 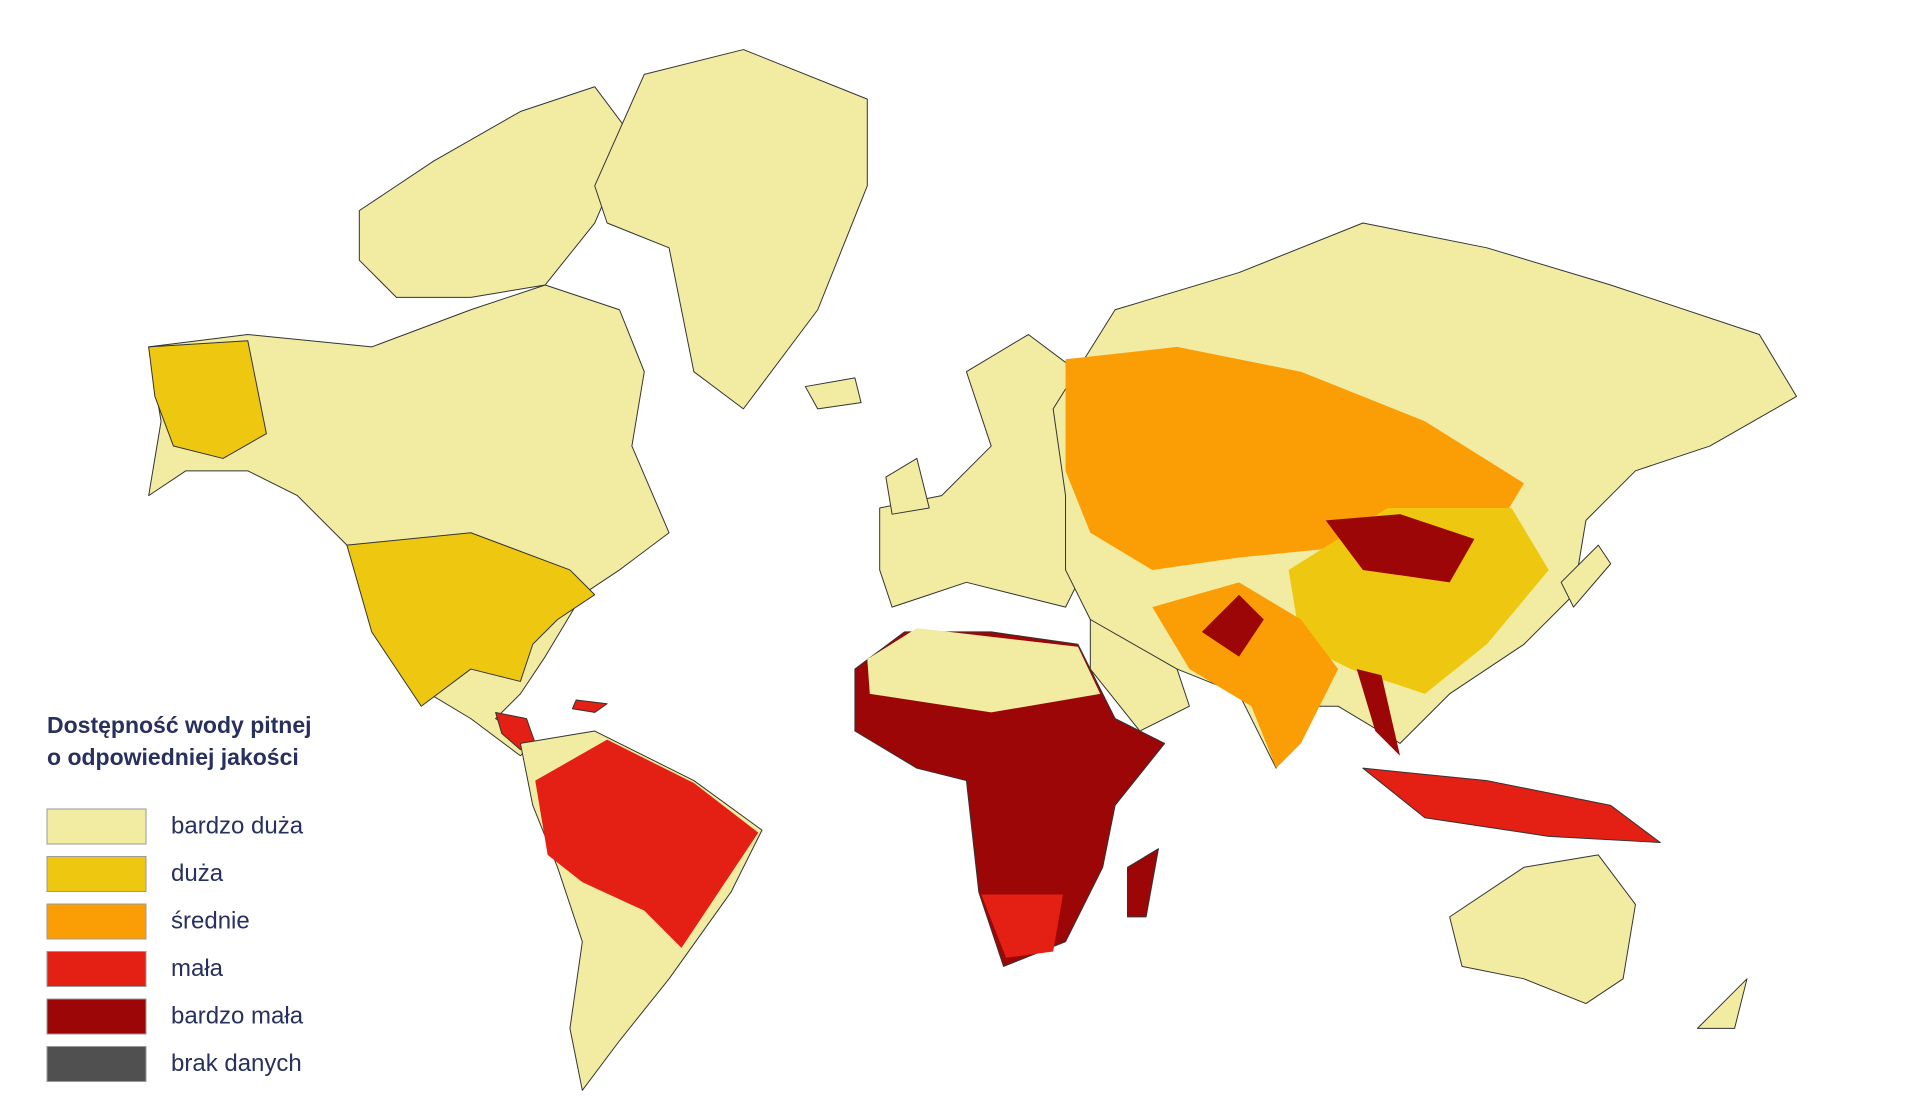 I want to click on legend-label: duża, so click(x=197, y=873).